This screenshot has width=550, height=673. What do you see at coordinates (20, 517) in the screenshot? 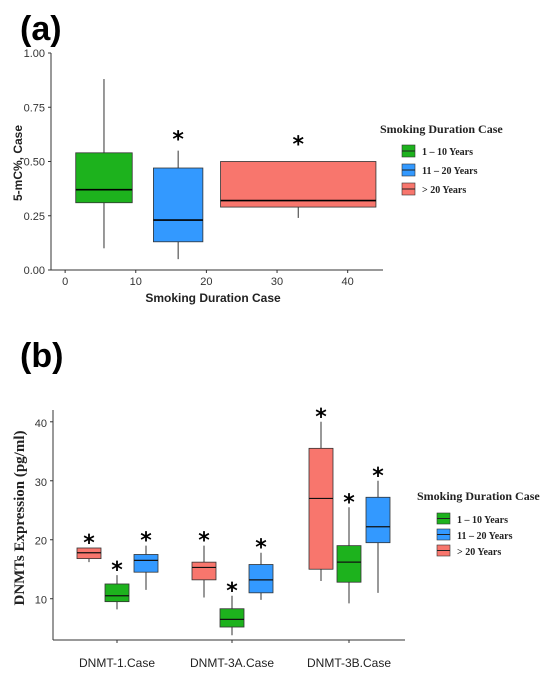
I see `chart-b-y-axis-title: DNMTs Expression (pg/ml)` at bounding box center [20, 517].